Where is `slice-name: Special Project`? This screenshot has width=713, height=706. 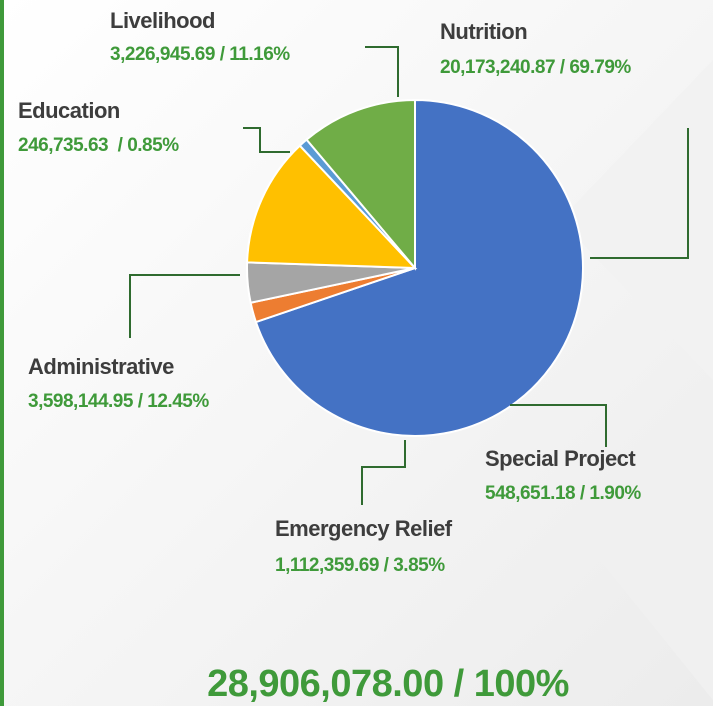 slice-name: Special Project is located at coordinates (560, 458).